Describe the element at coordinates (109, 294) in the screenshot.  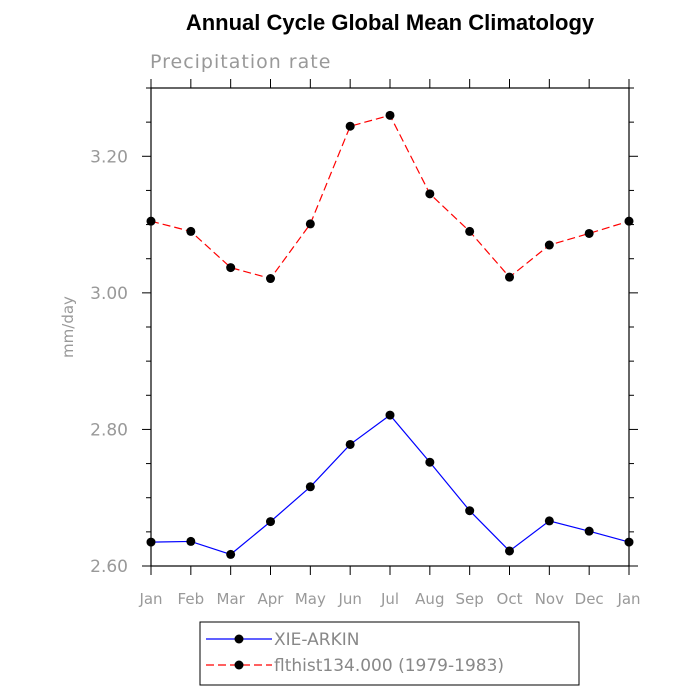
I see `y-tick-label: 3.00` at that location.